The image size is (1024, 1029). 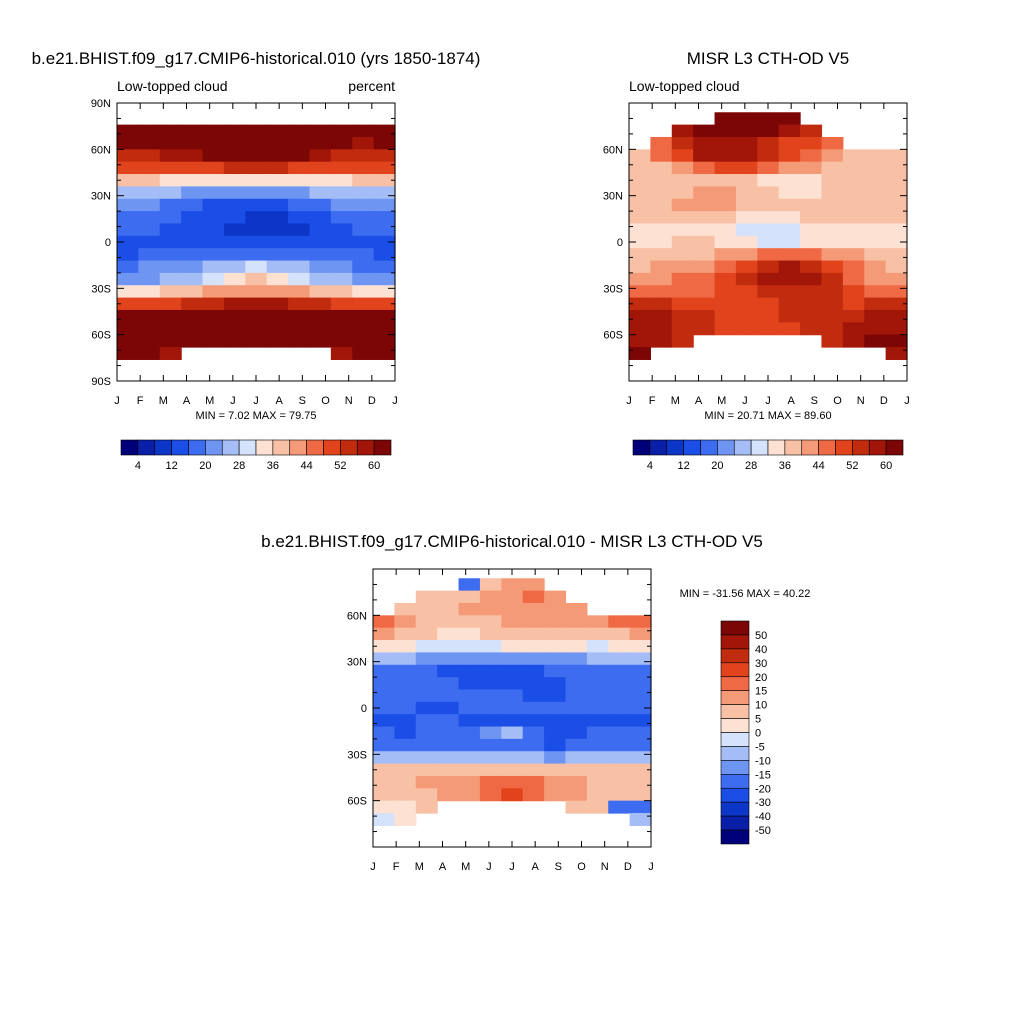 What do you see at coordinates (620, 243) in the screenshot?
I see `y-tick-label: 0` at bounding box center [620, 243].